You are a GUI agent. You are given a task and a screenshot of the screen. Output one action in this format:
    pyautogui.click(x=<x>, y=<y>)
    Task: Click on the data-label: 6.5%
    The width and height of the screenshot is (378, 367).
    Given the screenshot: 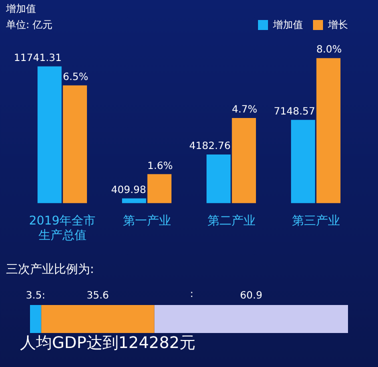 What is the action you would take?
    pyautogui.click(x=75, y=77)
    